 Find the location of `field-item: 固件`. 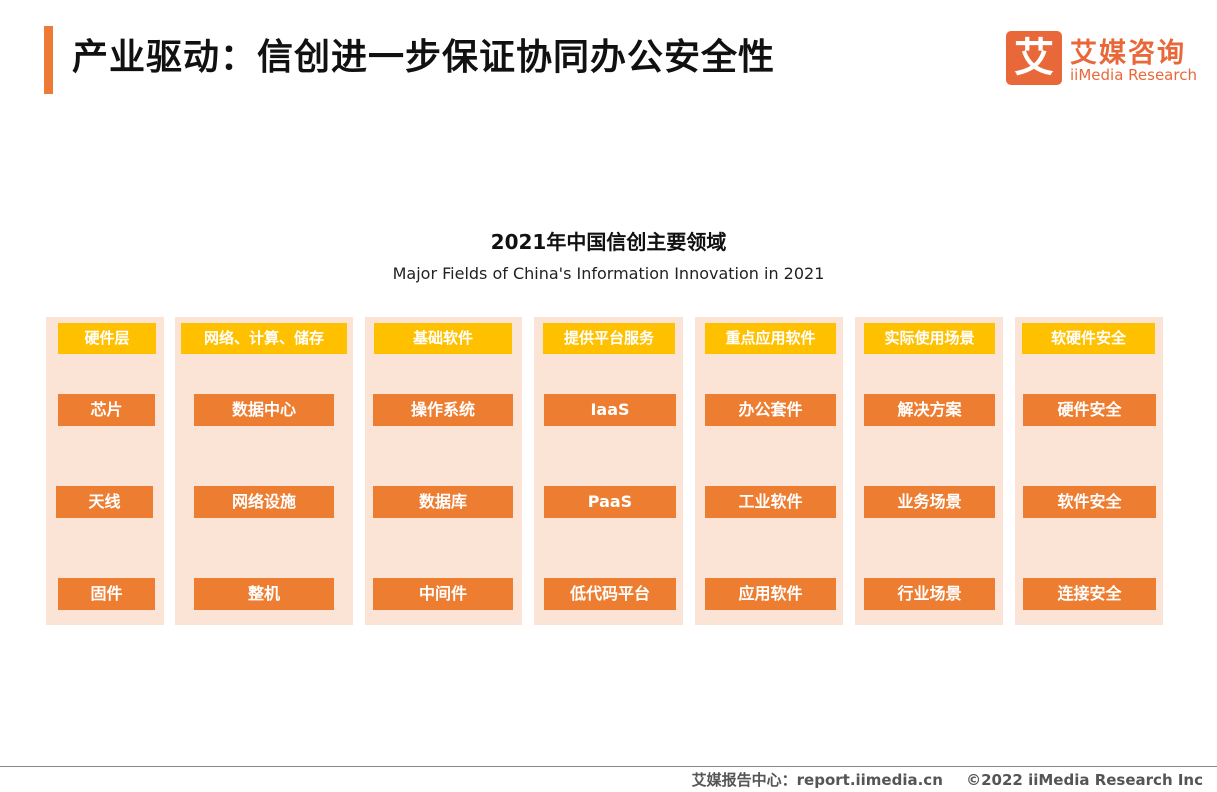

field-item: 固件 is located at coordinates (106, 594).